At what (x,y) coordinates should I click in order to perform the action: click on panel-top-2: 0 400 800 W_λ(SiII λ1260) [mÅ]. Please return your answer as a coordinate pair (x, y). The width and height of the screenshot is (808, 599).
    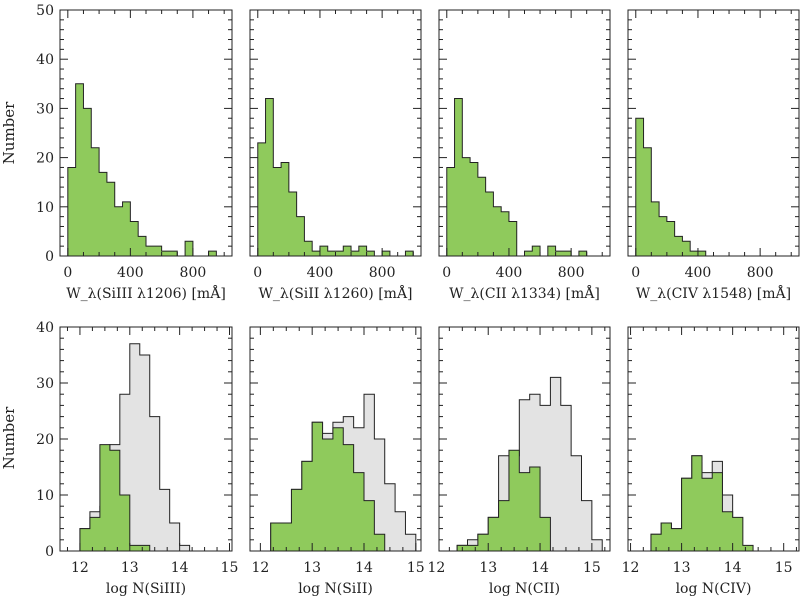
    Looking at the image, I should click on (335, 155).